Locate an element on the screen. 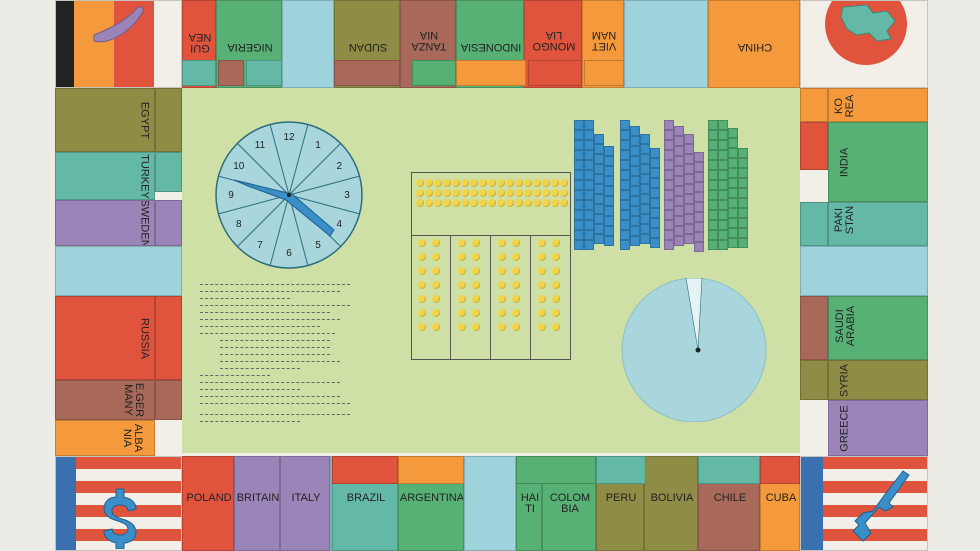  square-britain: BRITAIN is located at coordinates (257, 503).